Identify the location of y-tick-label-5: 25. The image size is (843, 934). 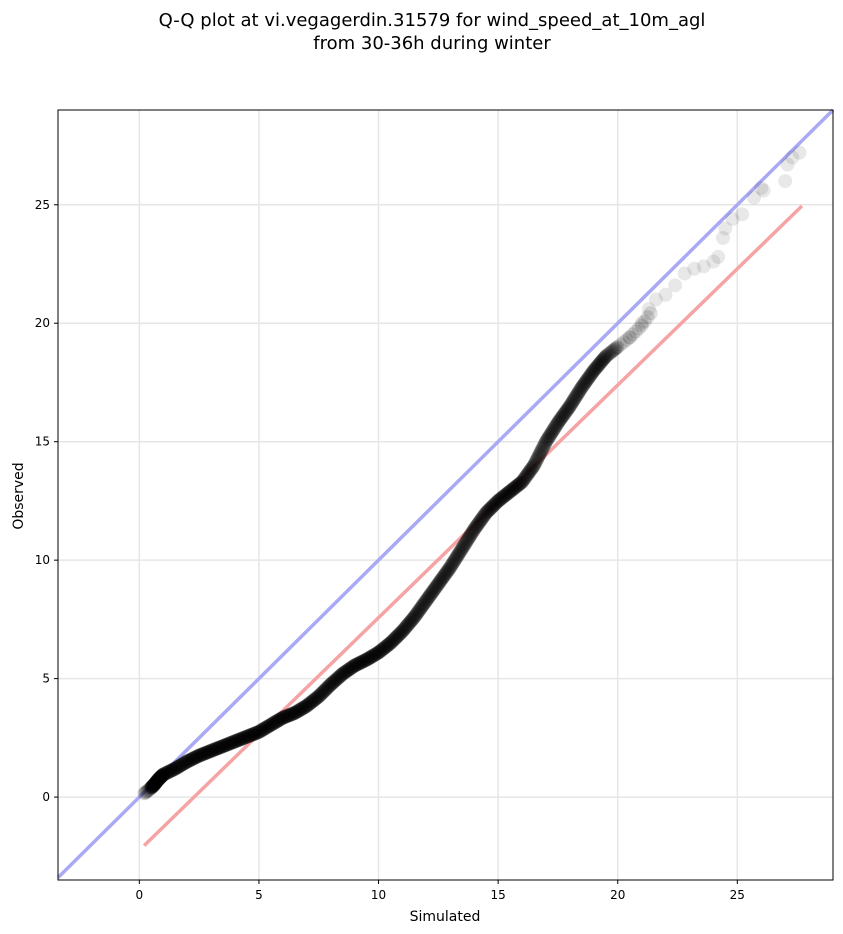
(42, 205).